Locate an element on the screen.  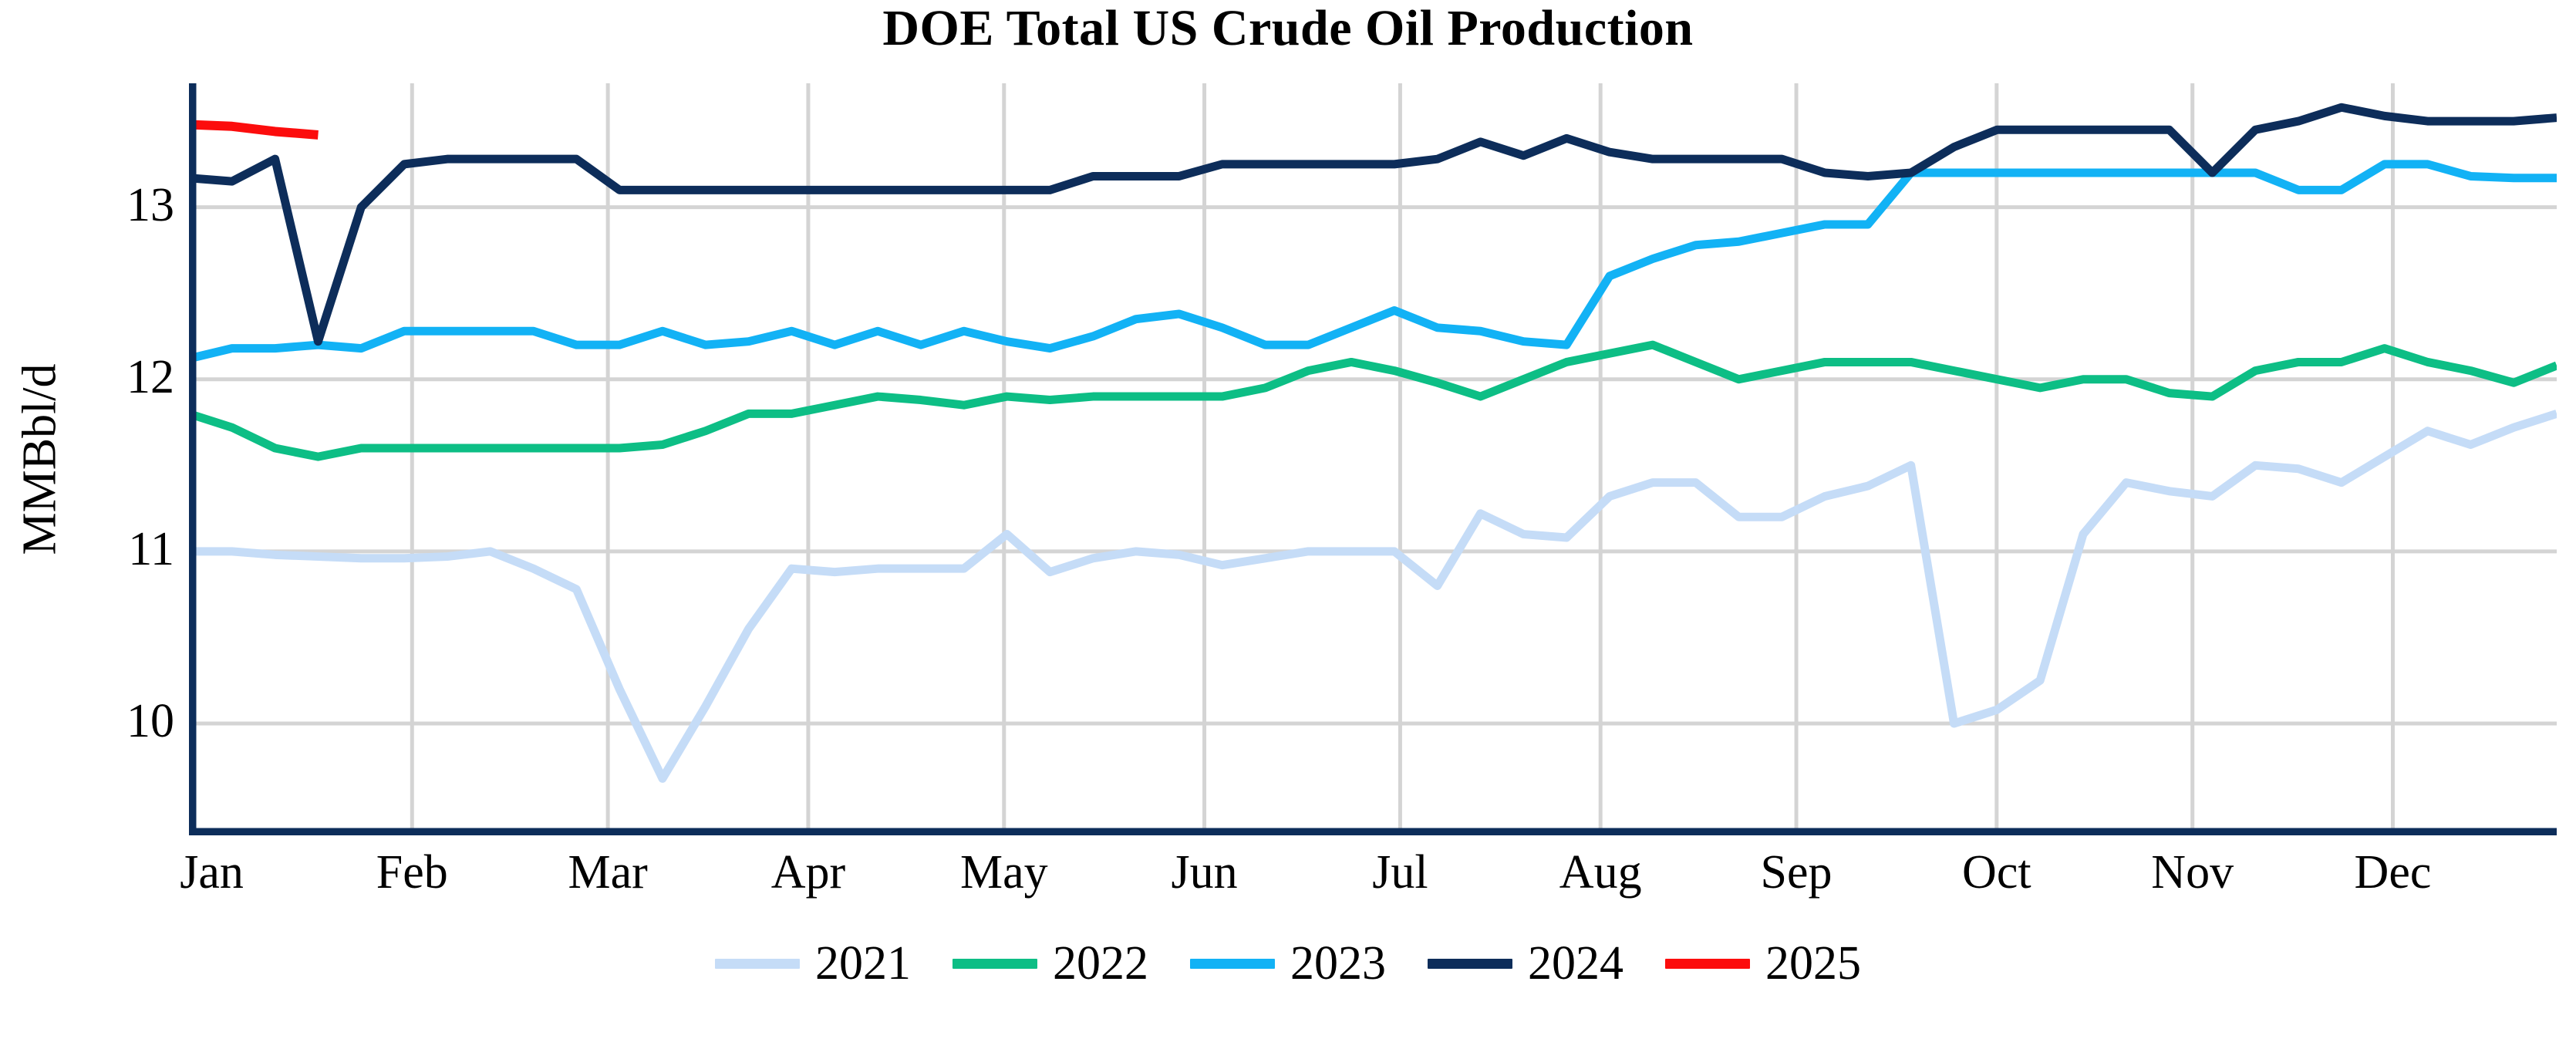
legend-label: 2024 is located at coordinates (1575, 964).